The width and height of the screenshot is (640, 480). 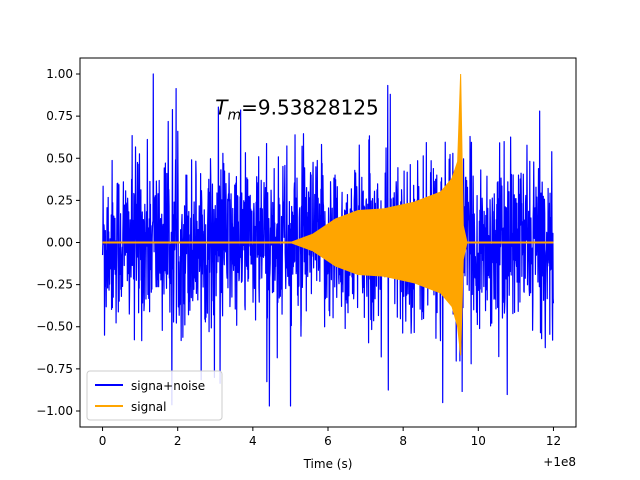 I want to click on legend-label-signal: signal, so click(x=149, y=407).